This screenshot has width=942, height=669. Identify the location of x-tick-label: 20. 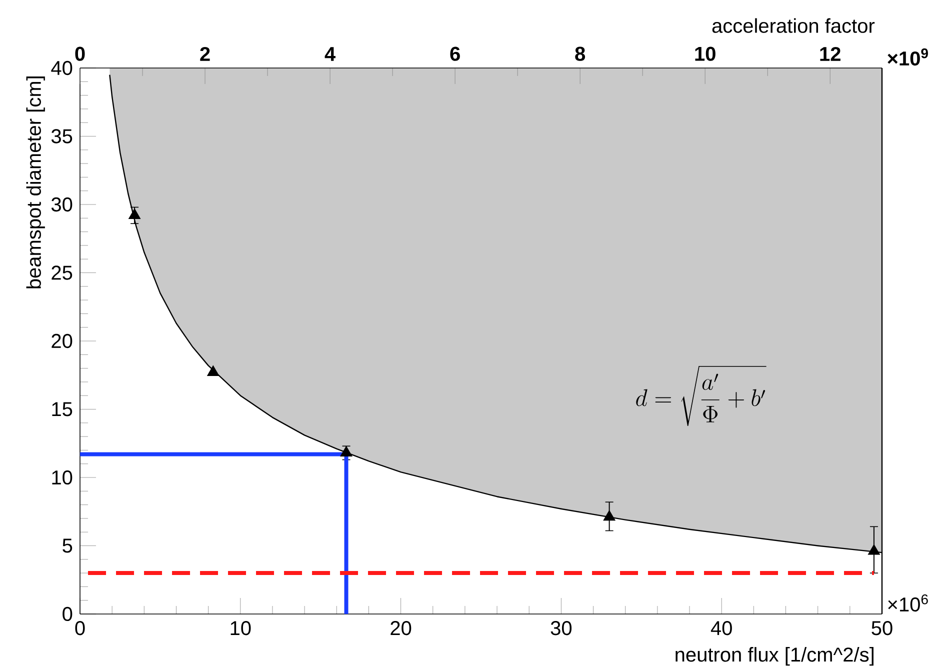
(401, 628).